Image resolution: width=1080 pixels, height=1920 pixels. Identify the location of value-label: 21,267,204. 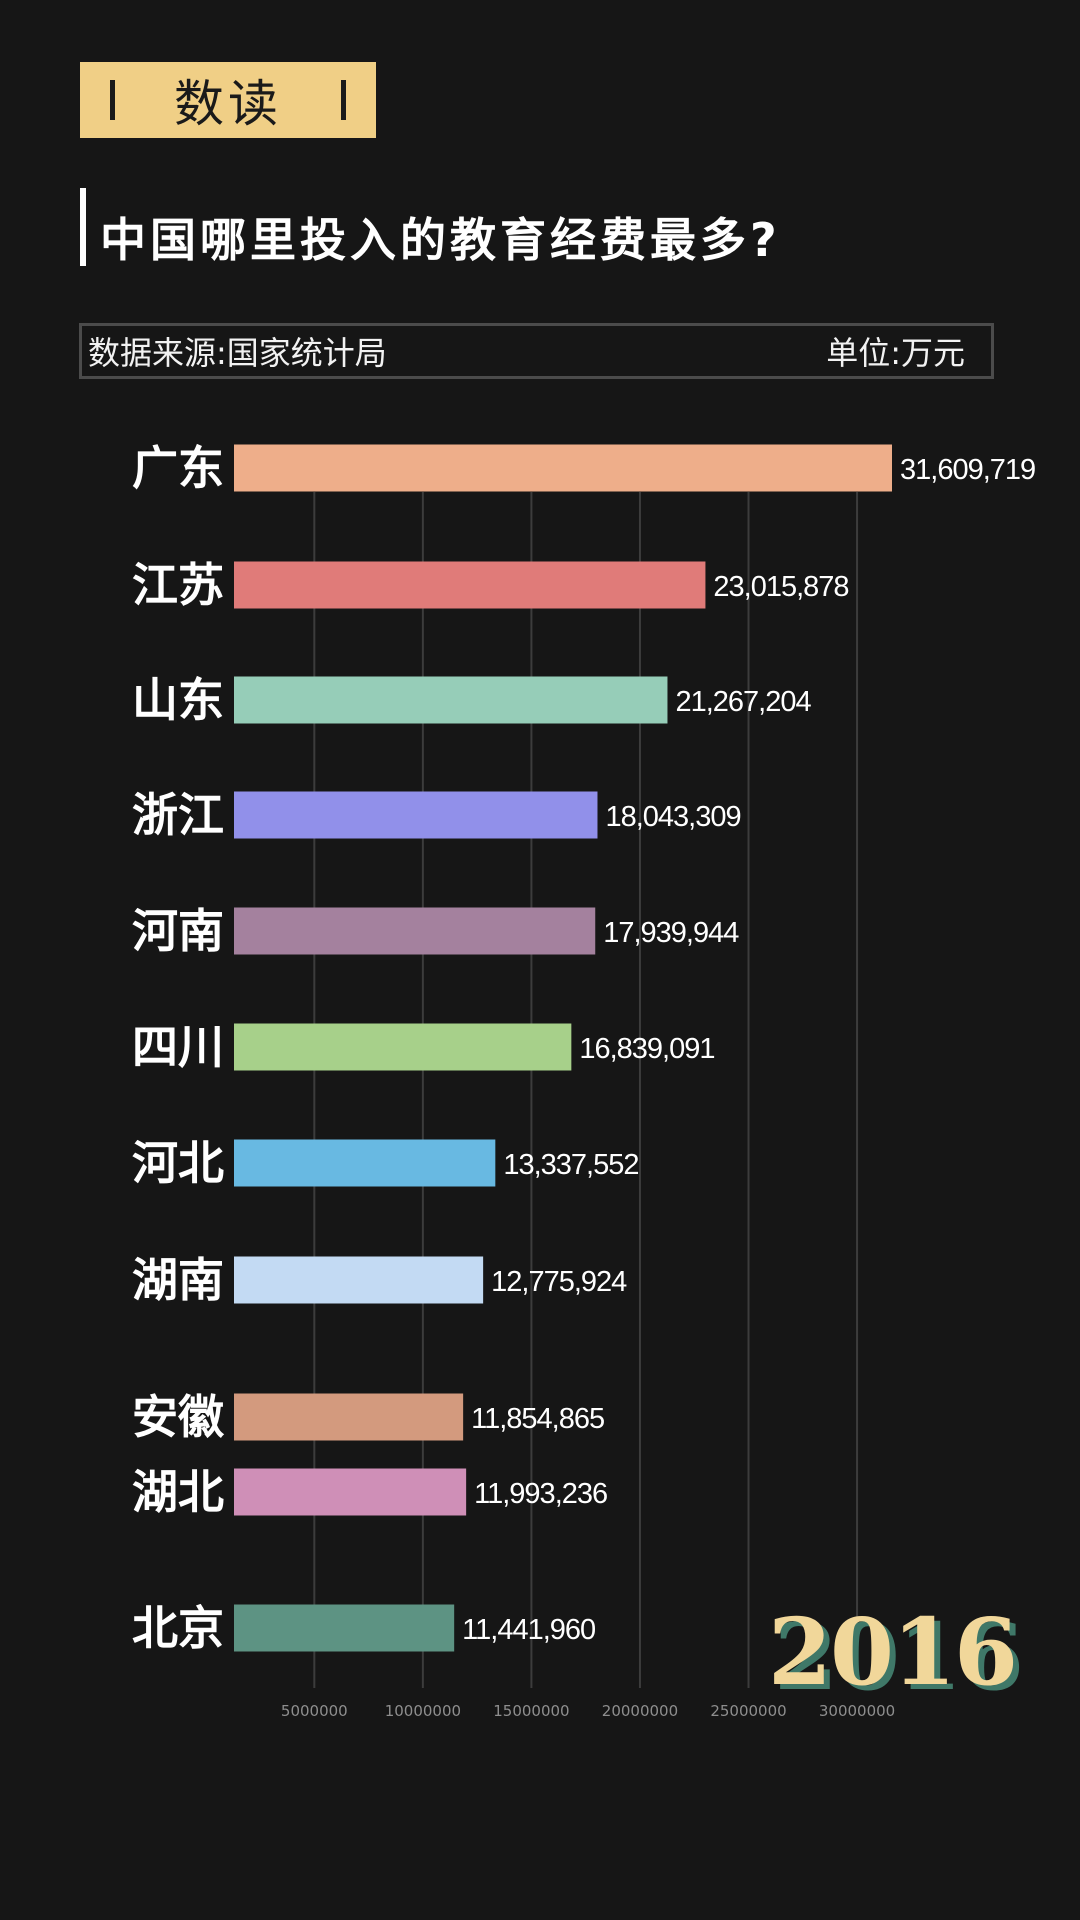
(743, 702).